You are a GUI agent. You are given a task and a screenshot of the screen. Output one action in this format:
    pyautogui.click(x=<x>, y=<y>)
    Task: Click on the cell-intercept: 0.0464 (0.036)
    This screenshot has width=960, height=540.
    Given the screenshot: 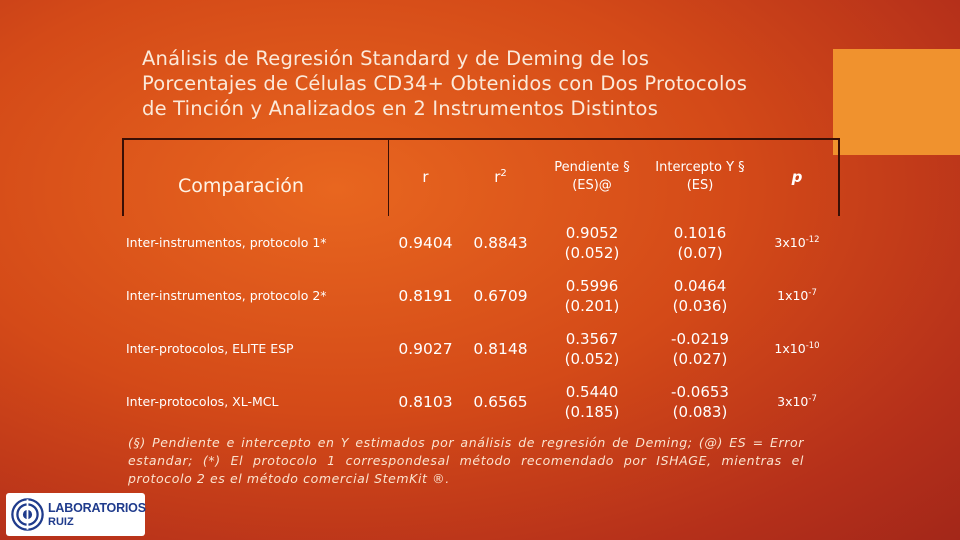 What is the action you would take?
    pyautogui.click(x=700, y=295)
    